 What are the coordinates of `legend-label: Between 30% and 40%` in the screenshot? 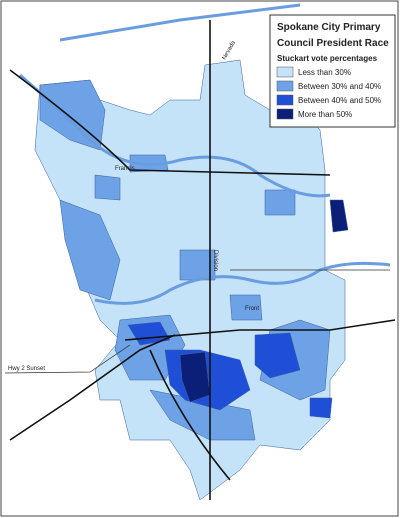 It's located at (339, 86).